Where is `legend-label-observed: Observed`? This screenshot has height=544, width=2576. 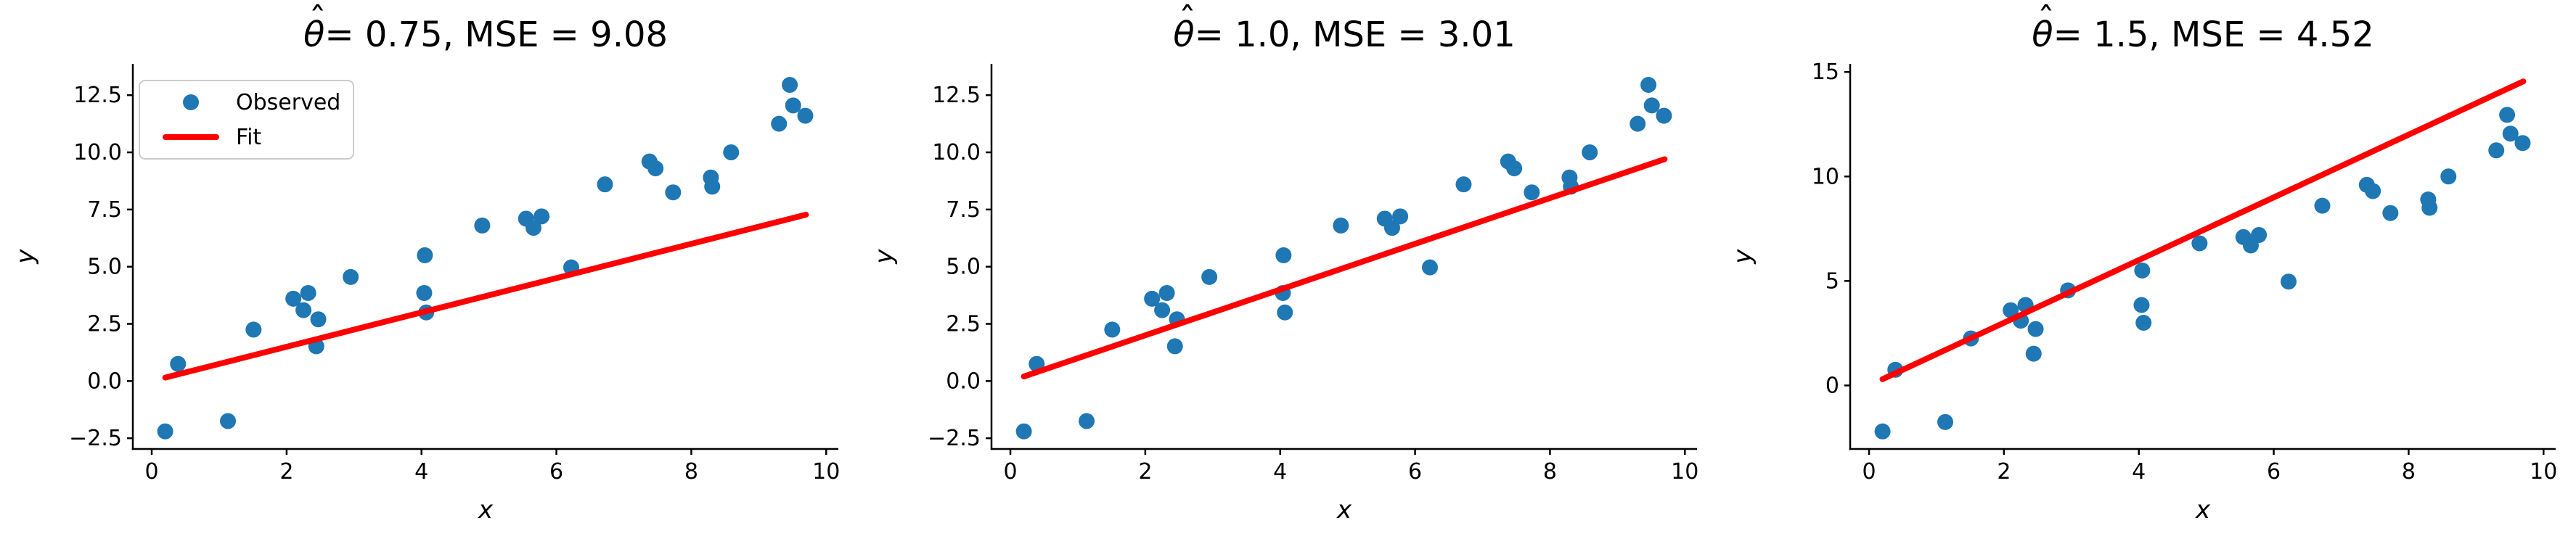
legend-label-observed: Observed is located at coordinates (289, 102).